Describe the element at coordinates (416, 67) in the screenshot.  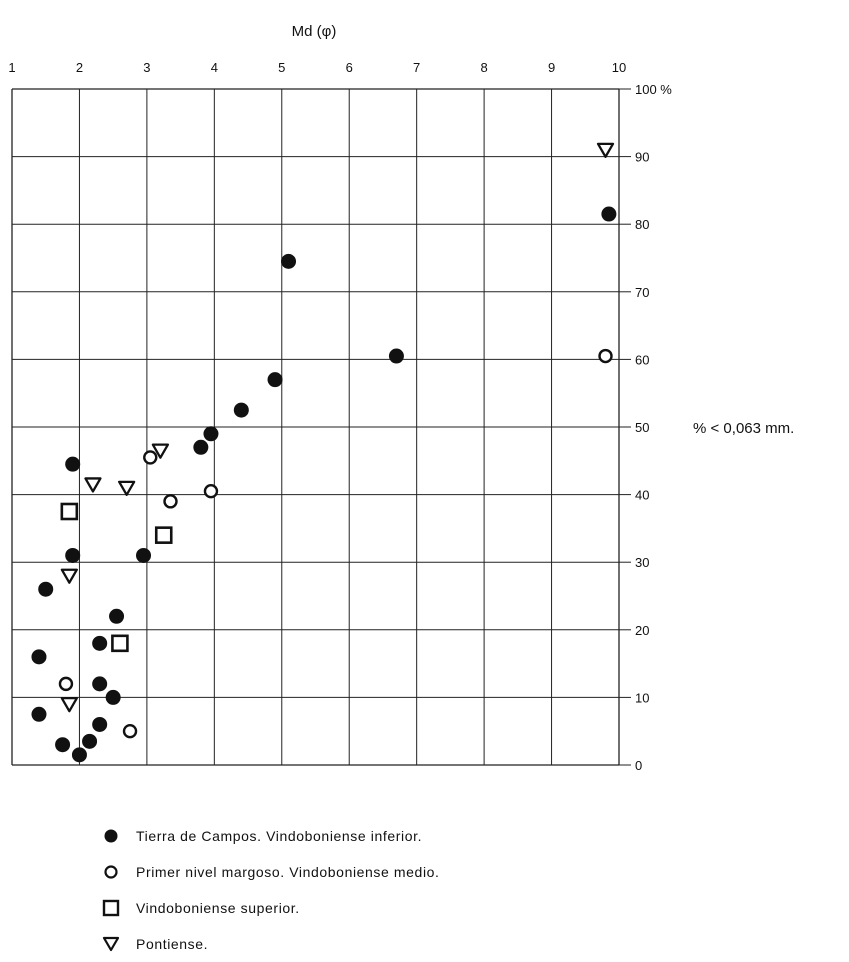
I see `x-tick-label: 7` at that location.